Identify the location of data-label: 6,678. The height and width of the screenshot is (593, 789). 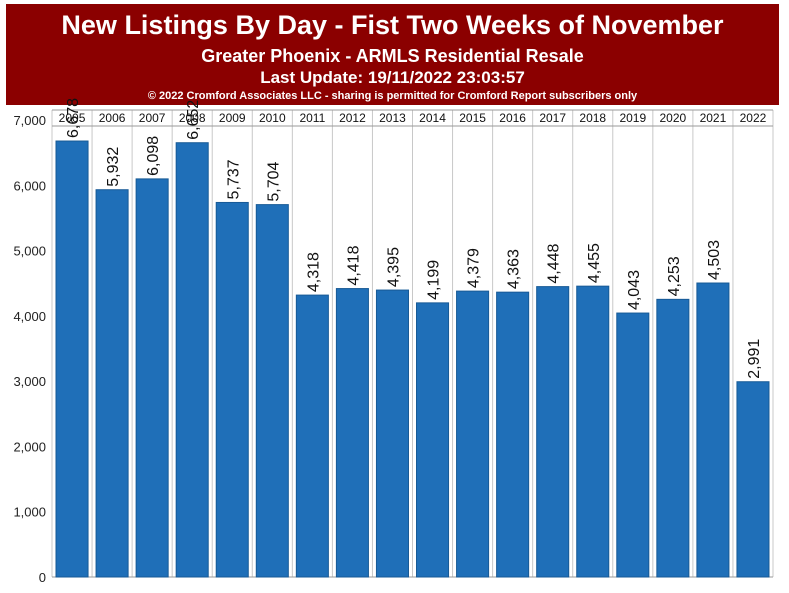
(73, 118).